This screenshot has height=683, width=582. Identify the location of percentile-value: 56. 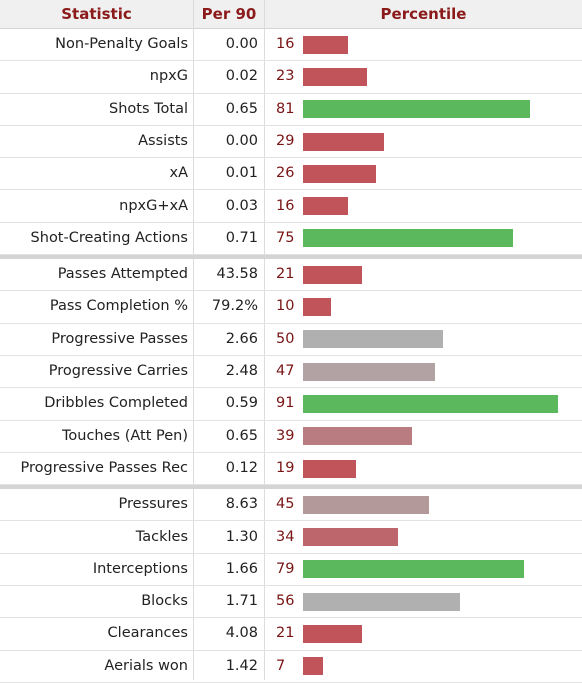
(285, 601).